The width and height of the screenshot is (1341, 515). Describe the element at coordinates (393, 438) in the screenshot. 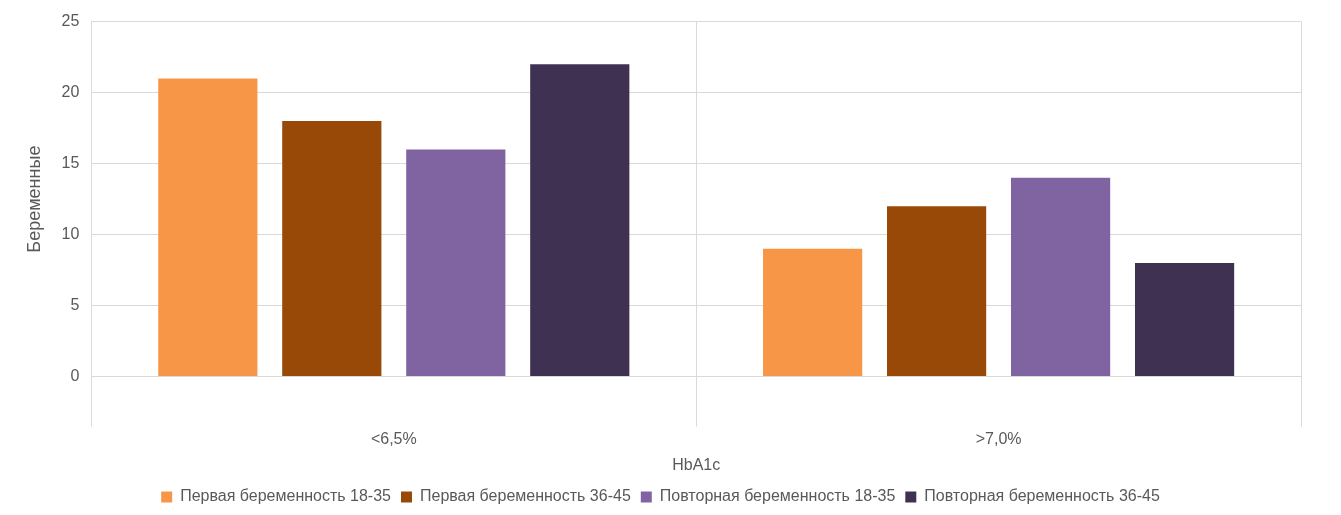

I see `x-tick-label: <6,5%` at that location.